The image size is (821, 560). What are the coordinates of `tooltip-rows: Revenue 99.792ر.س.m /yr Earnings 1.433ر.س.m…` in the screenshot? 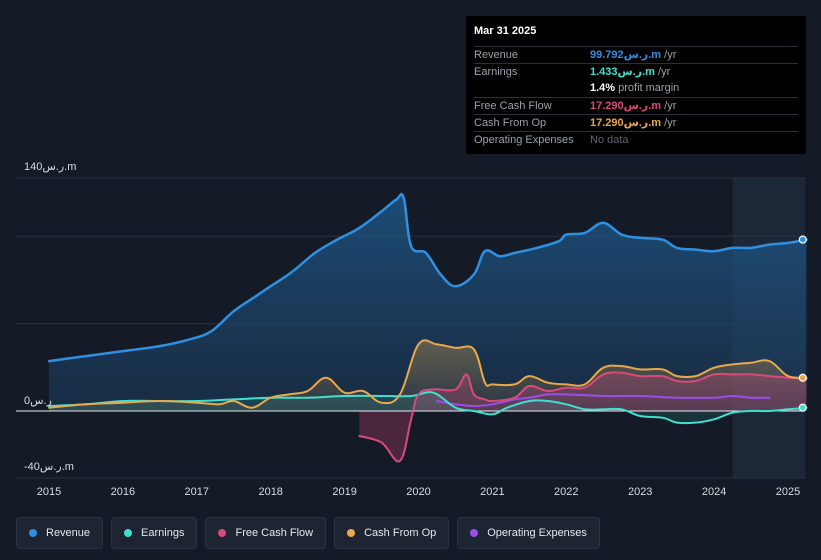 It's located at (636, 97).